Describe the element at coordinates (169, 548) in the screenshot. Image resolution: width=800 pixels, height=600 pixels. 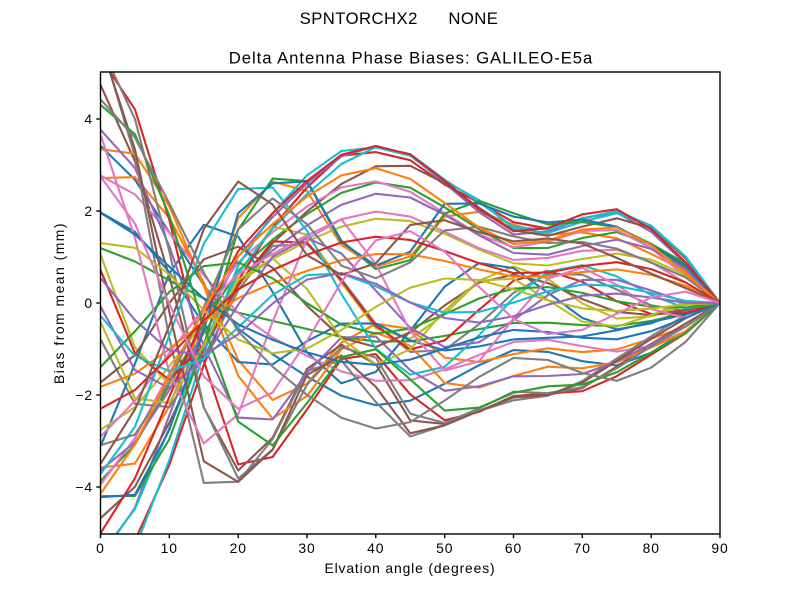
I see `svg-text: 10` at that location.